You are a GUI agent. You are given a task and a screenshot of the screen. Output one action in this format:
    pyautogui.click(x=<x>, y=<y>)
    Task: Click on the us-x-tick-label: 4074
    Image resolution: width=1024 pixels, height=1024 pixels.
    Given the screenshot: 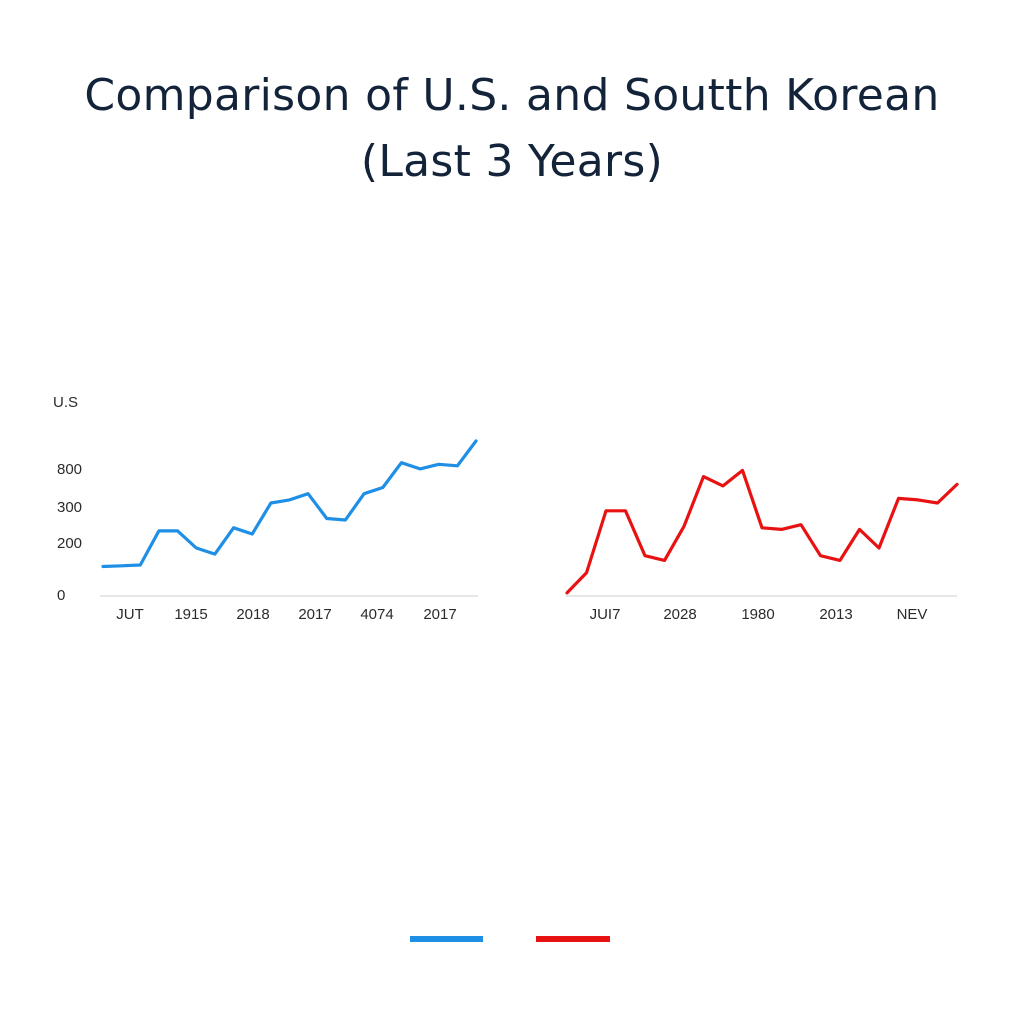 What is the action you would take?
    pyautogui.click(x=376, y=614)
    